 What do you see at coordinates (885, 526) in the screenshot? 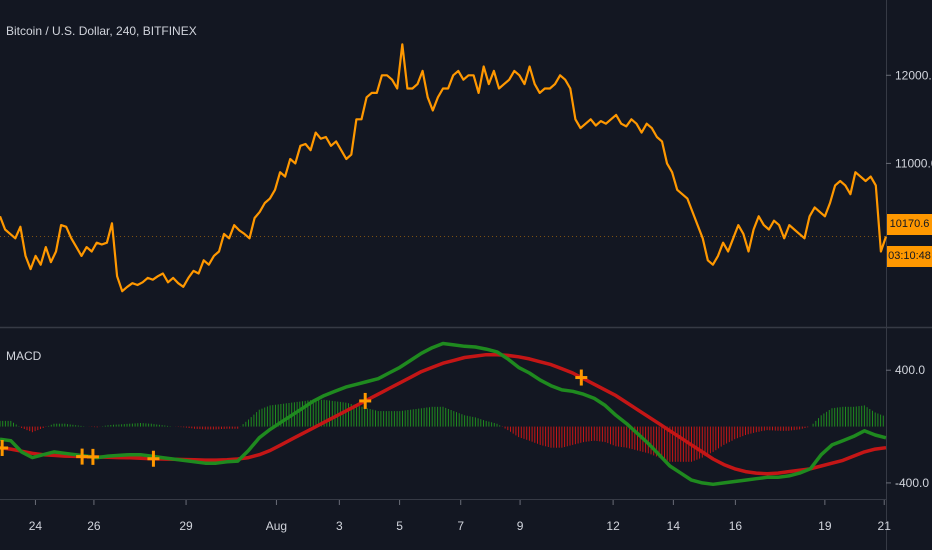
I see `x-tick-label: 21` at bounding box center [885, 526].